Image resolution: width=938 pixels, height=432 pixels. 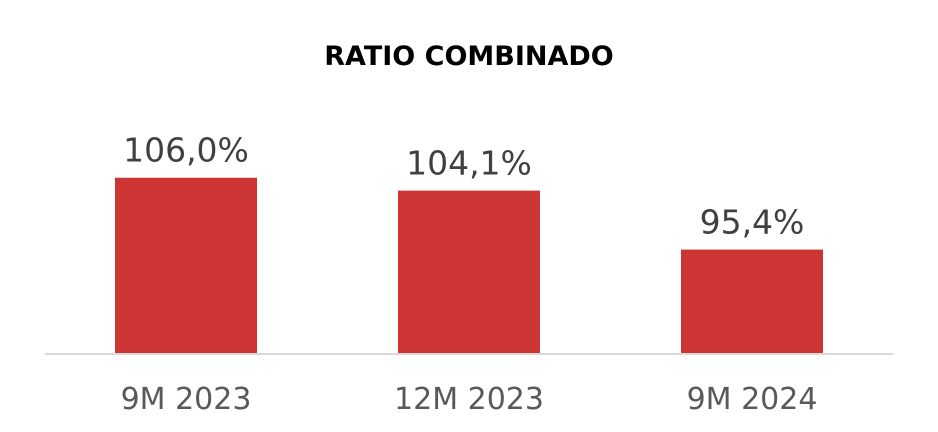 I want to click on data-label-1: 106,0%, so click(x=186, y=150).